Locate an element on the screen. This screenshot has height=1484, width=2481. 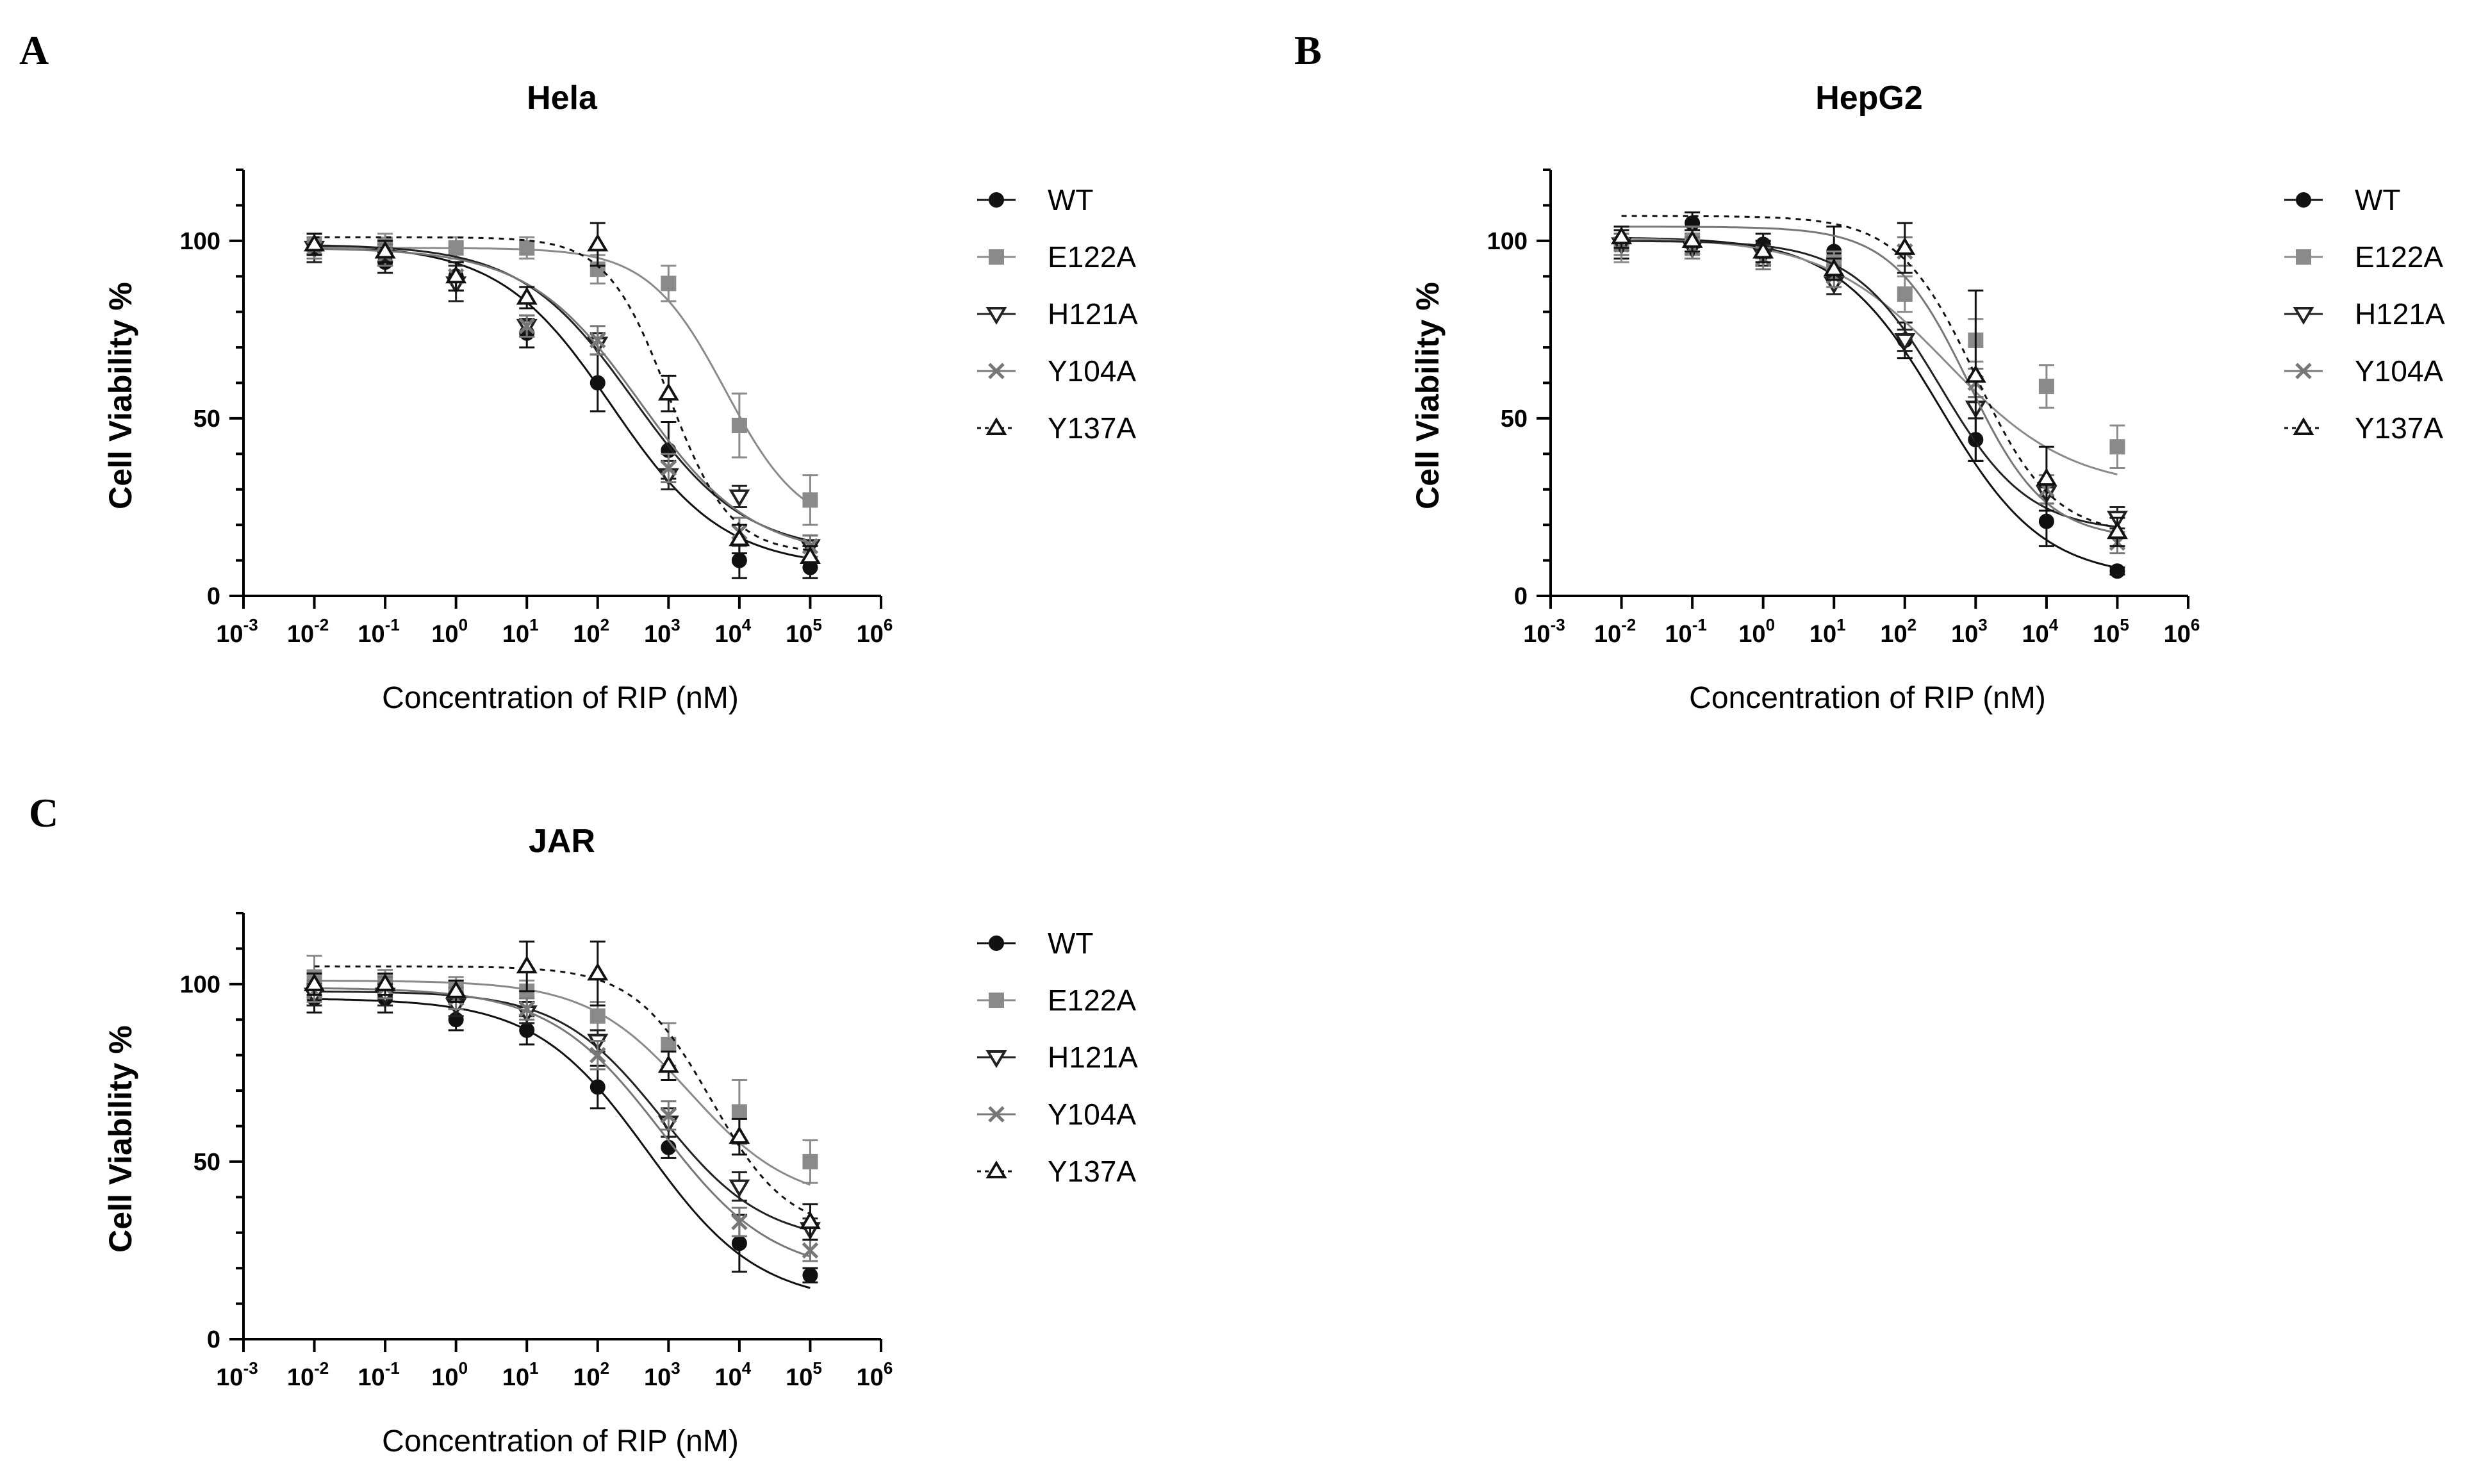
y-axis-label: Cell Viability % is located at coordinates (121, 1139).